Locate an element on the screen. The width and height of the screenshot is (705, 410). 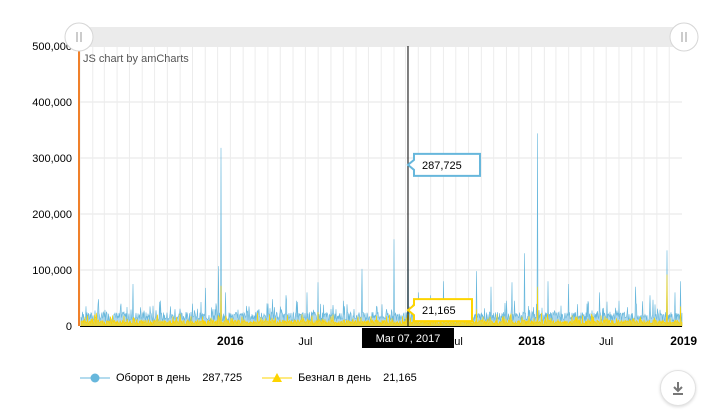
download-icon is located at coordinates (678, 388).